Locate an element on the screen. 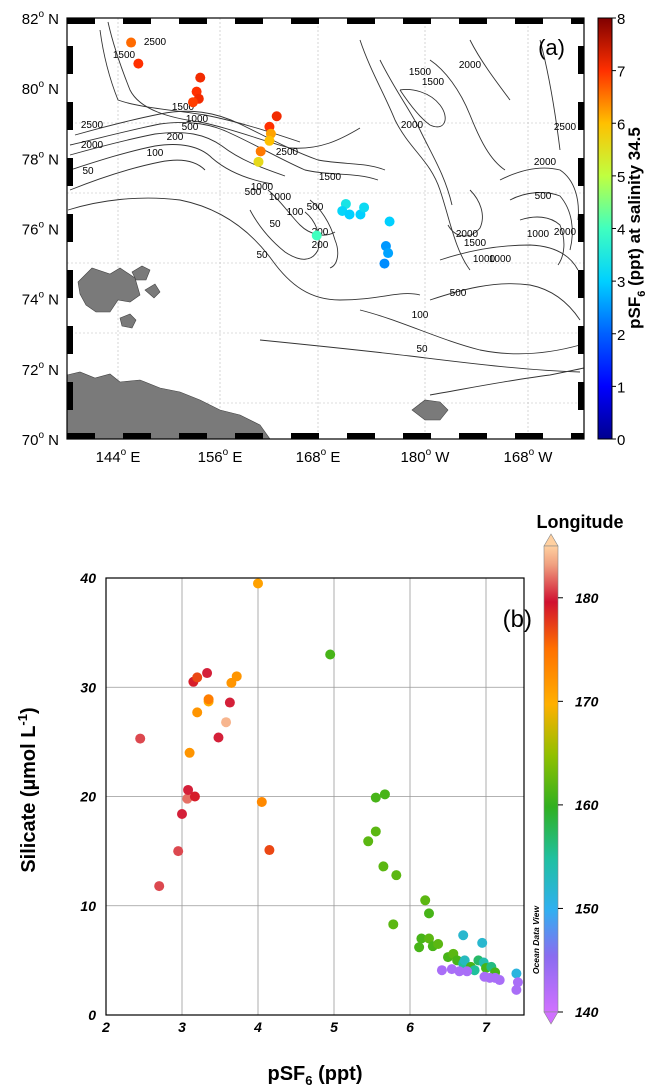  colorbar-a-tick-label: 1 is located at coordinates (621, 387).